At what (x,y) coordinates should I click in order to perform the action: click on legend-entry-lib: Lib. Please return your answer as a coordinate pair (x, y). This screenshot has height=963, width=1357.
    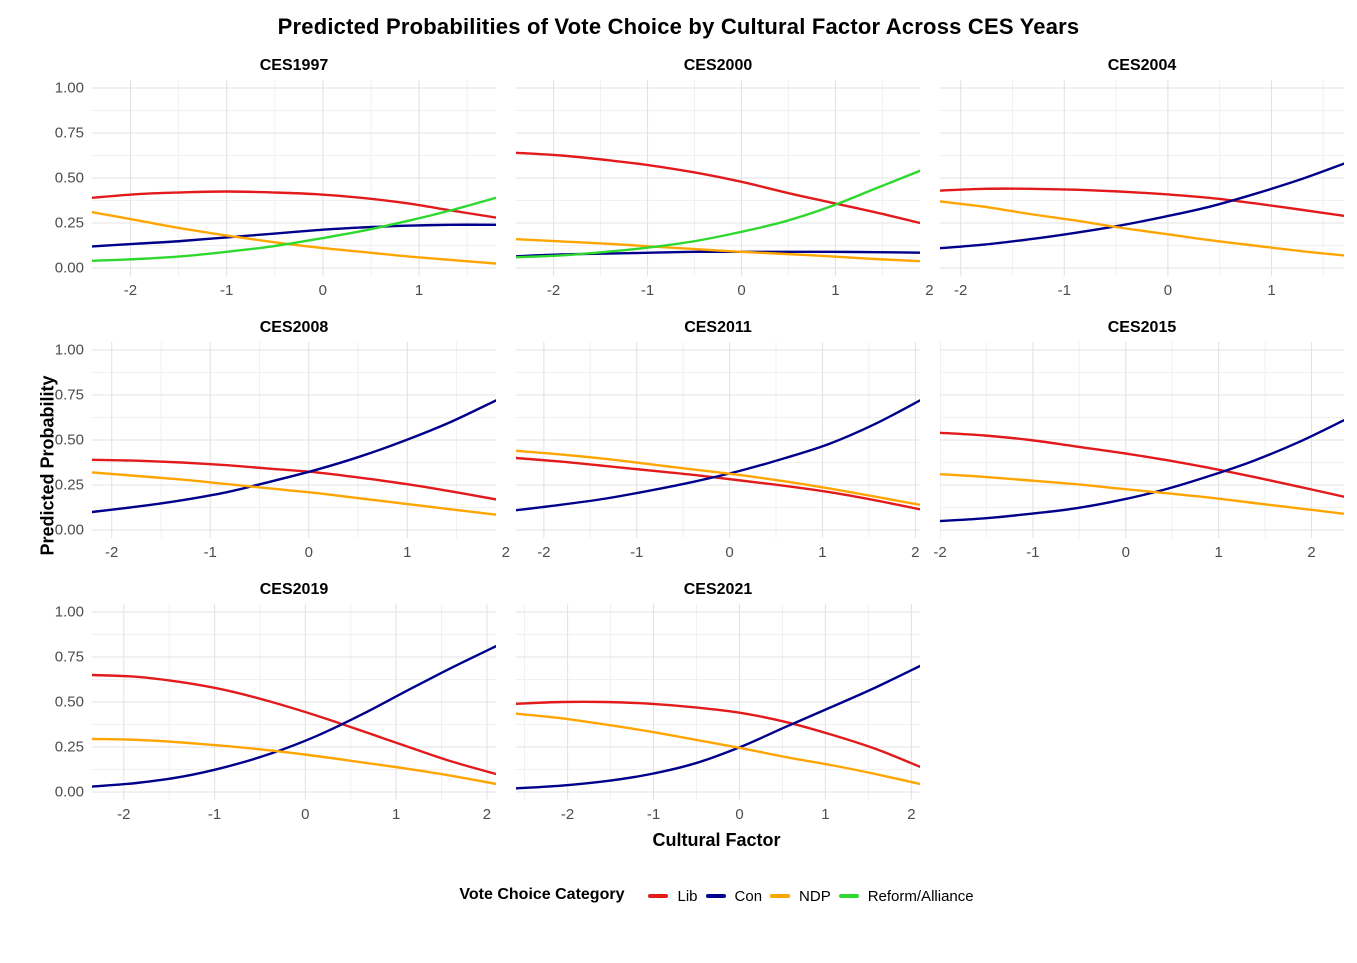
    Looking at the image, I should click on (673, 896).